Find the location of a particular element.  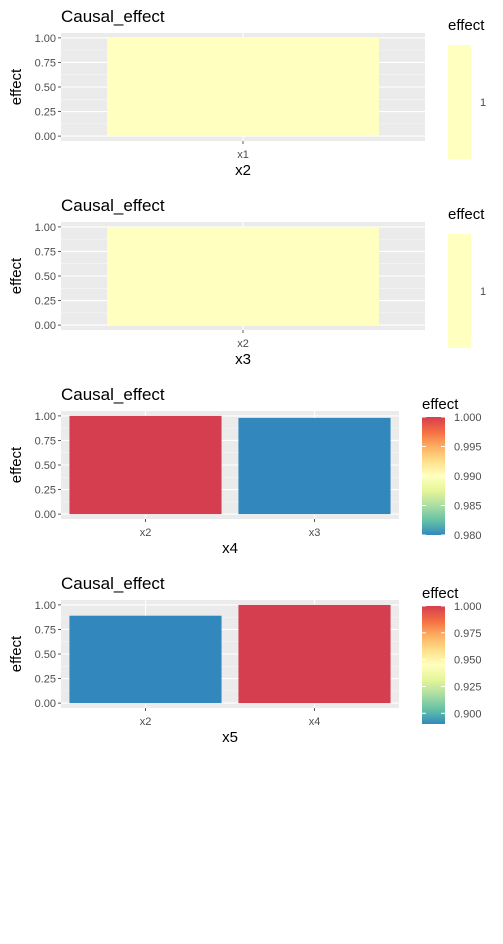

x-axis-label: x2 is located at coordinates (243, 170).